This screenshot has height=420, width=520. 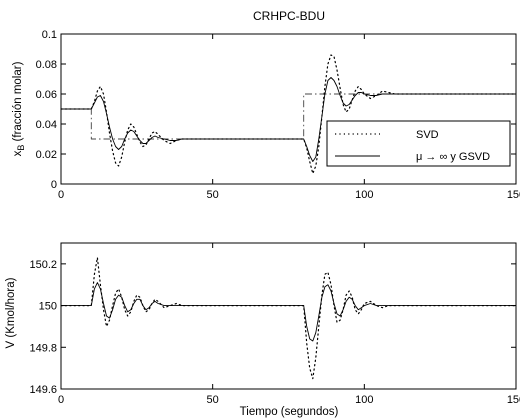 What do you see at coordinates (513, 400) in the screenshot?
I see `bottom-x-tick-label: 150` at bounding box center [513, 400].